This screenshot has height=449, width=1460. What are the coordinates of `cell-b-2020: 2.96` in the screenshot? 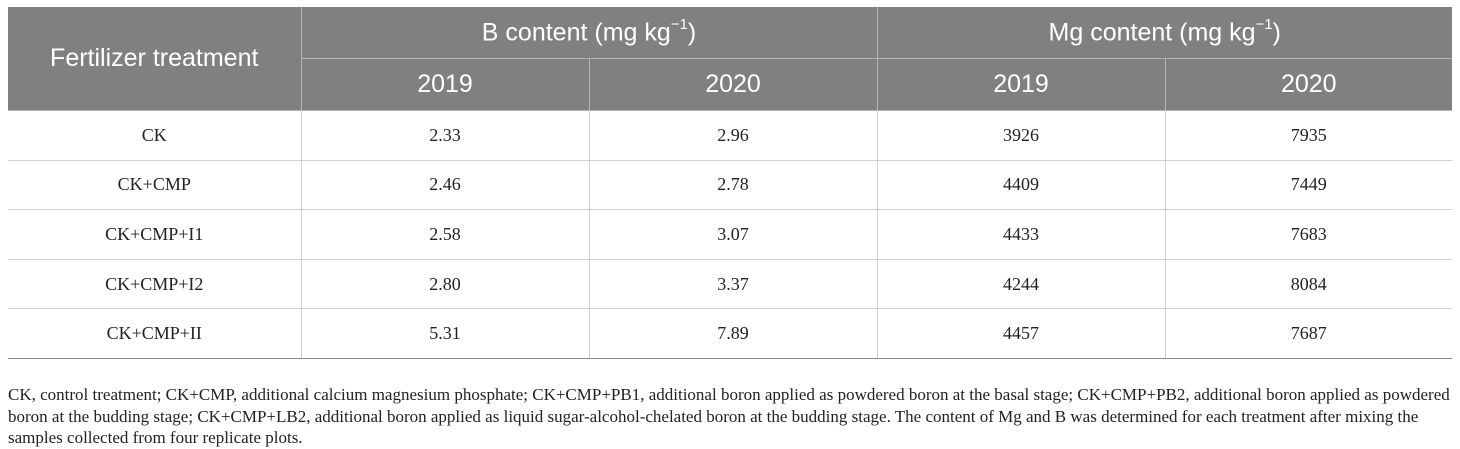 It's located at (733, 135).